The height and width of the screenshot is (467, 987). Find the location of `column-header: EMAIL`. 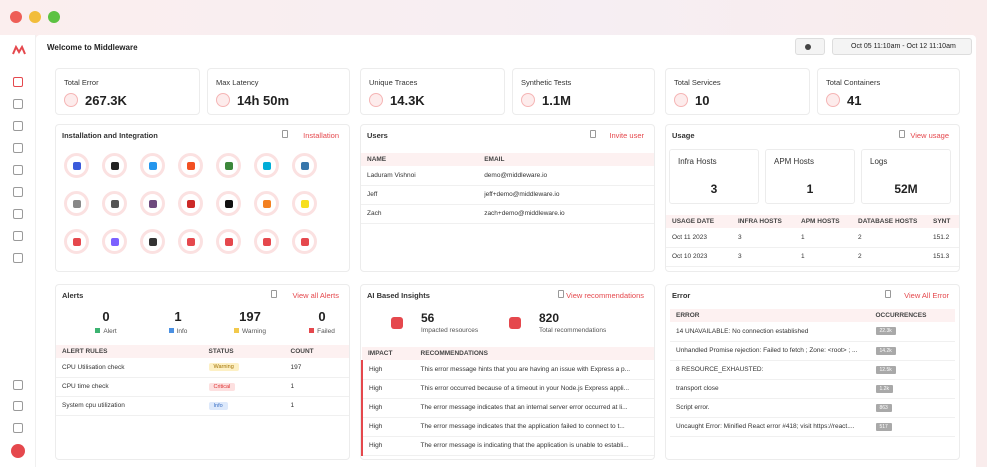

column-header: EMAIL is located at coordinates (566, 159).